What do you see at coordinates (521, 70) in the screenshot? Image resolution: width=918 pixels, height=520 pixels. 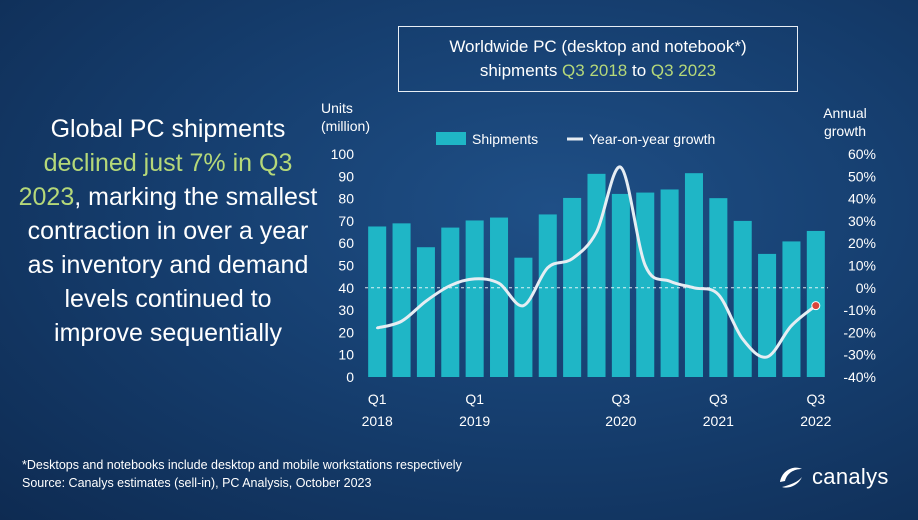 I see `title-prefix: shipments` at bounding box center [521, 70].